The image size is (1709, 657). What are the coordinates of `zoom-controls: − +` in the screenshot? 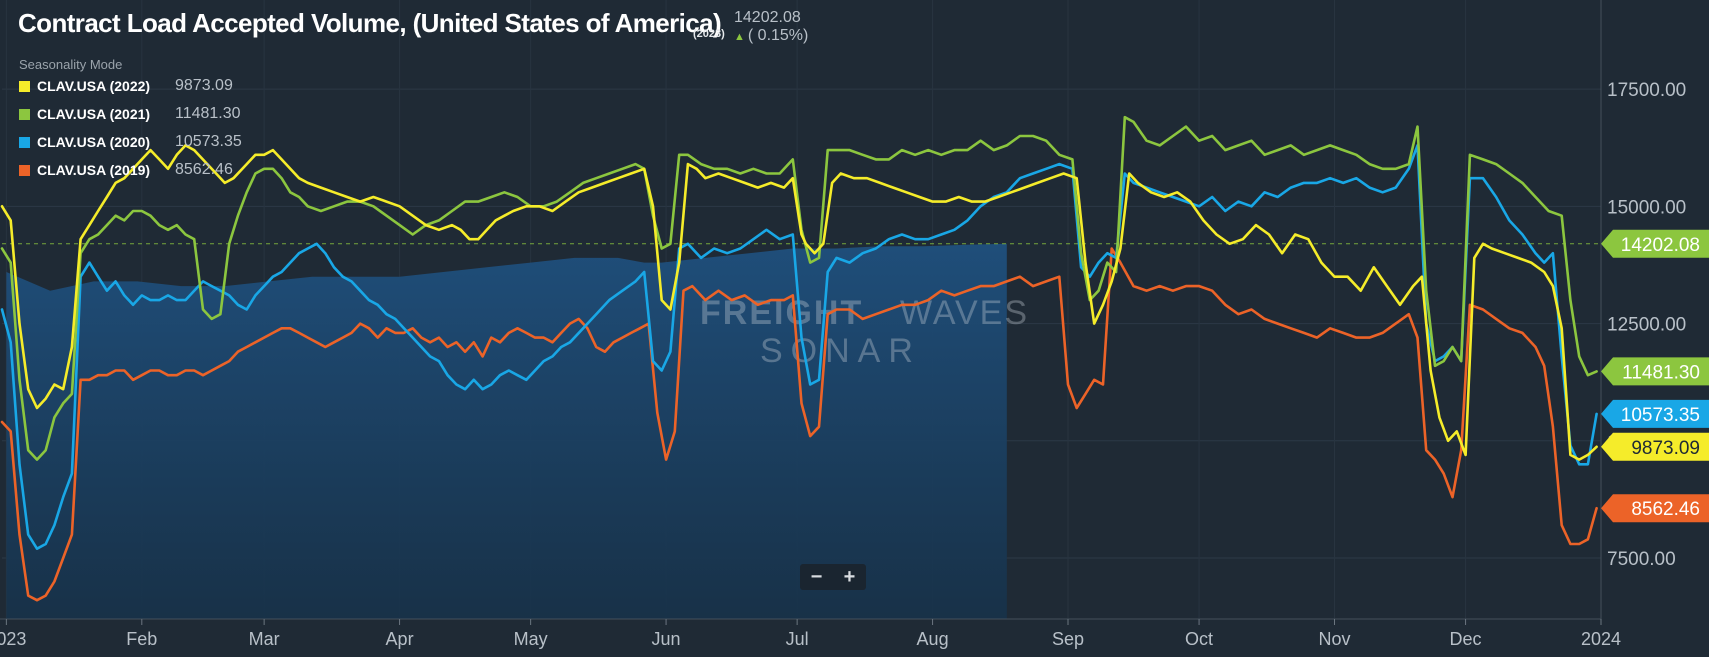 It's located at (833, 577).